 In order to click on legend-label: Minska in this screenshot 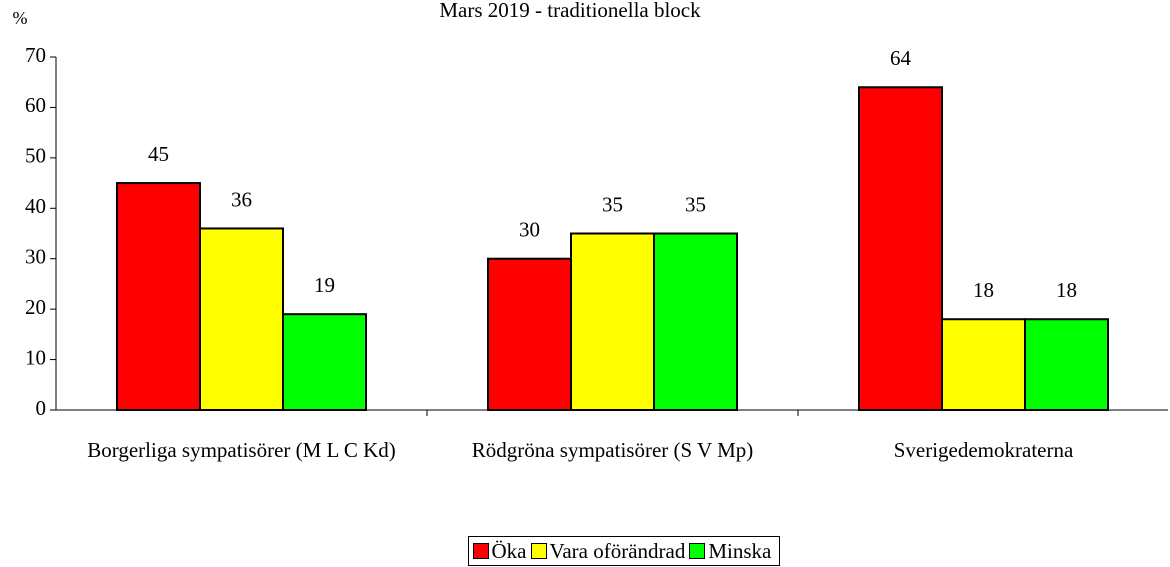, I will do `click(740, 550)`.